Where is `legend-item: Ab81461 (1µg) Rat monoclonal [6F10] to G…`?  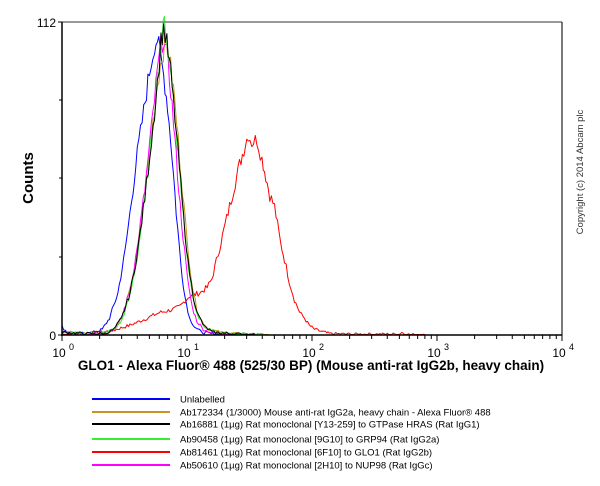 legend-item: Ab81461 (1µg) Rat monoclonal [6F10] to G… is located at coordinates (262, 453).